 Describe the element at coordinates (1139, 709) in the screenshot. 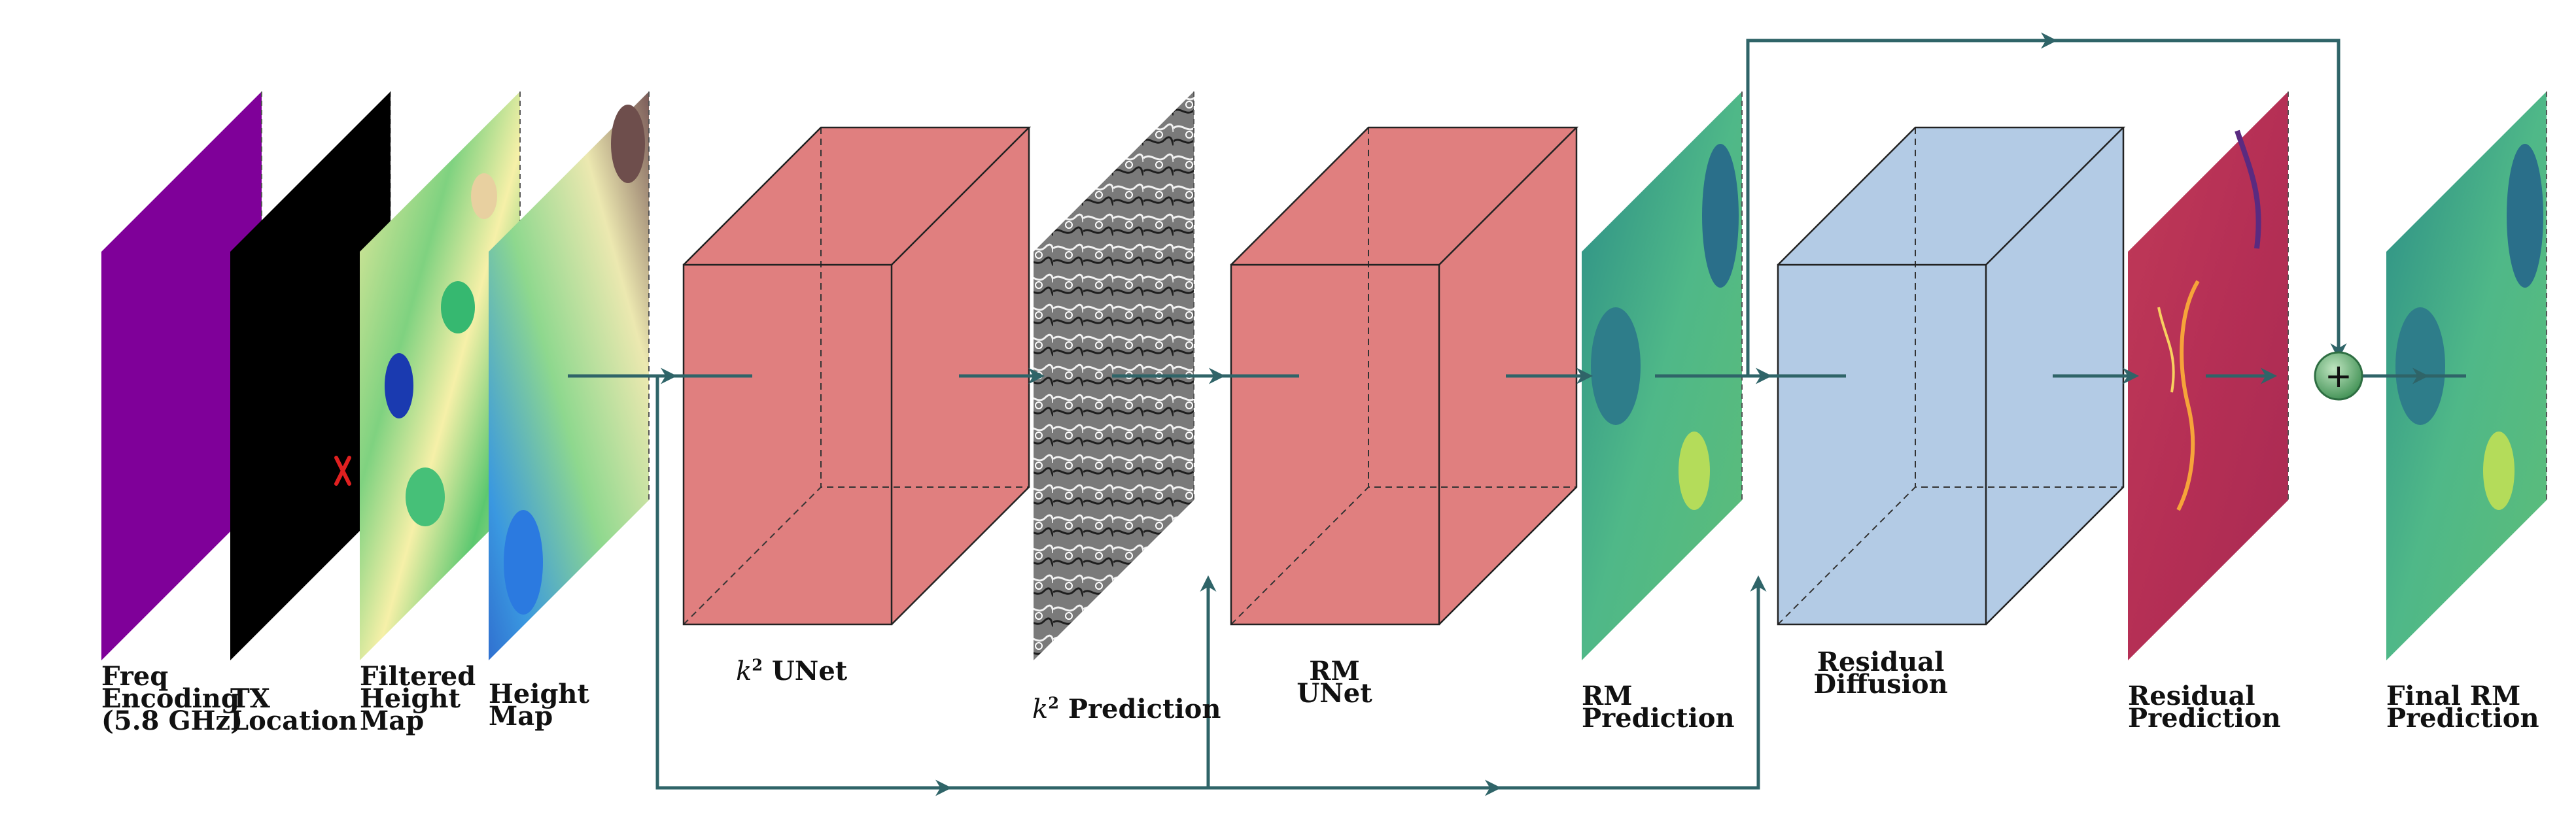

I see `k2-prediction-text: Prediction` at that location.